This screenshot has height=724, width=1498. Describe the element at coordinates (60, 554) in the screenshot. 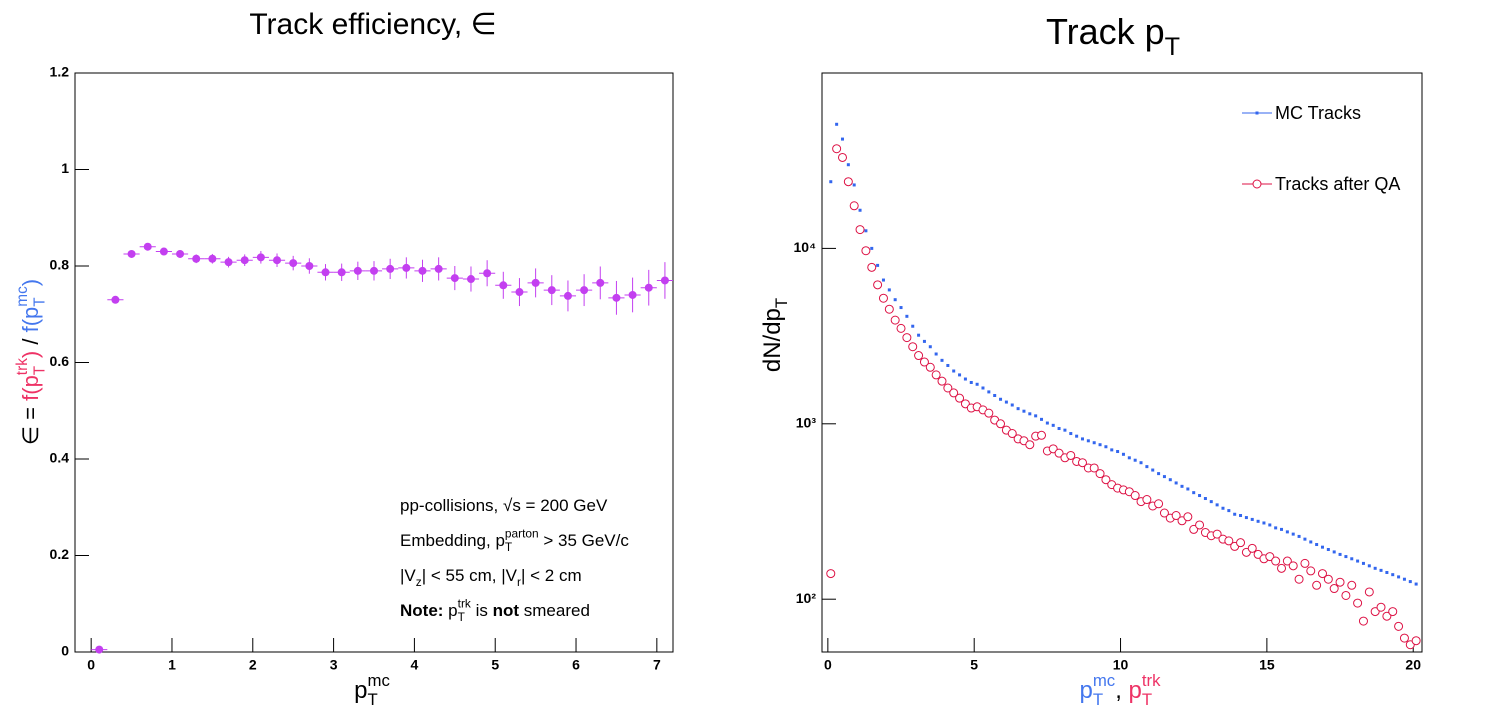

I see `y-tick-label: 0.2` at that location.